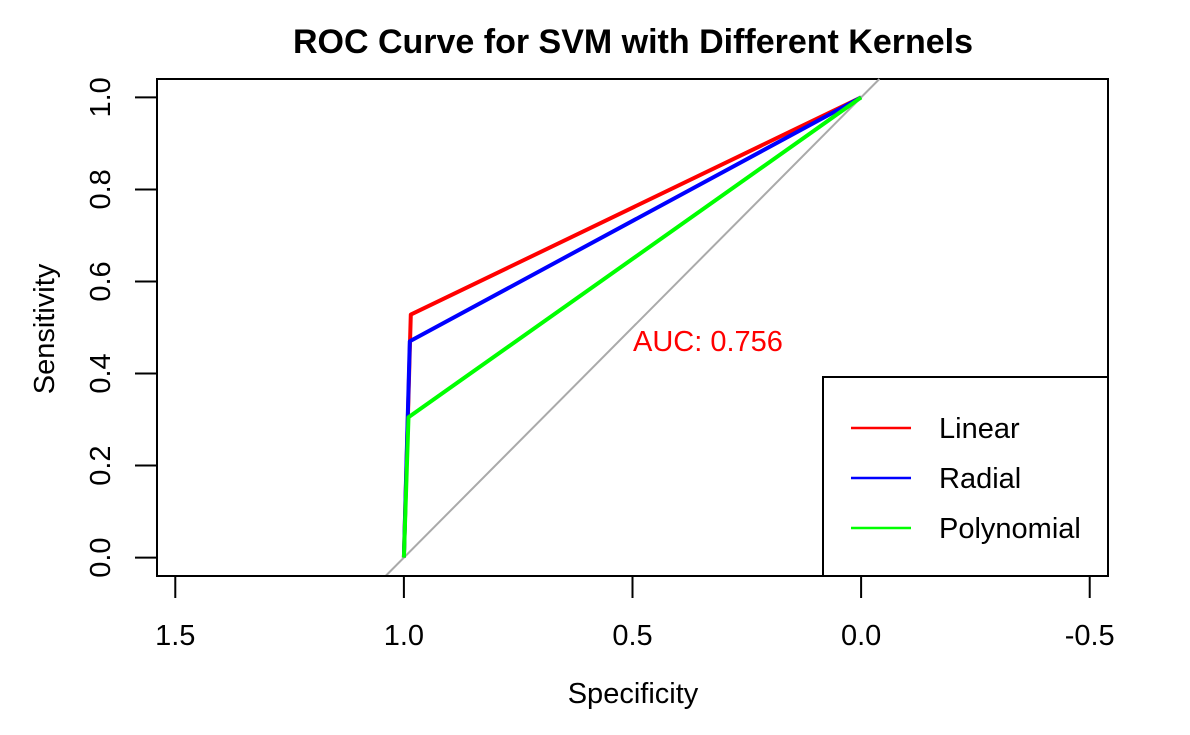 Image resolution: width=1190 pixels, height=735 pixels. I want to click on y-tick-label: 0.0, so click(101, 557).